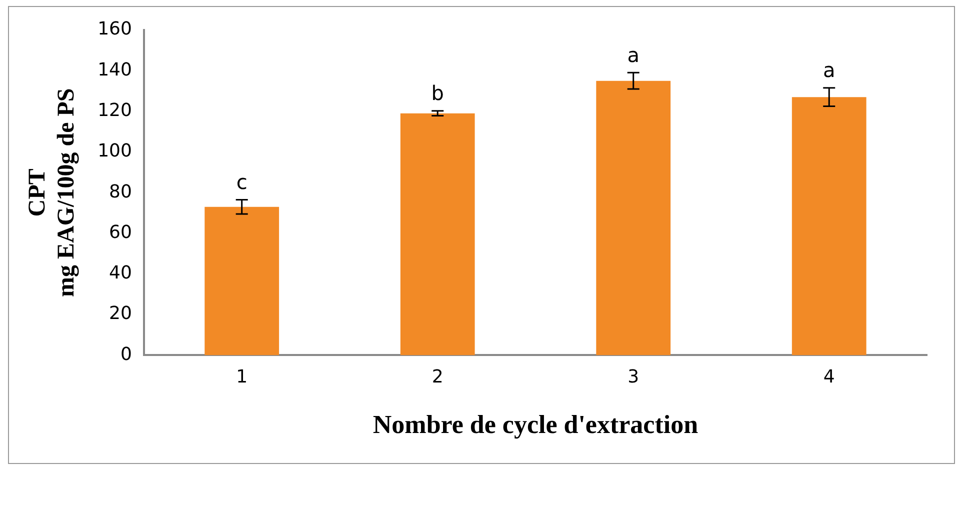  What do you see at coordinates (120, 273) in the screenshot?
I see `y-tick-label: 40` at bounding box center [120, 273].